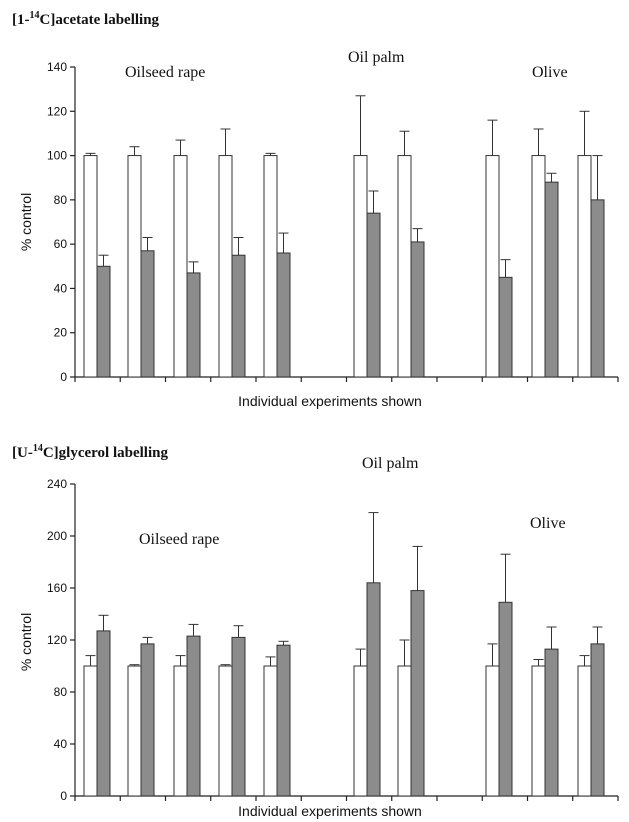 The image size is (629, 822). What do you see at coordinates (61, 744) in the screenshot?
I see `glycerol-y-tick-label: 40` at bounding box center [61, 744].